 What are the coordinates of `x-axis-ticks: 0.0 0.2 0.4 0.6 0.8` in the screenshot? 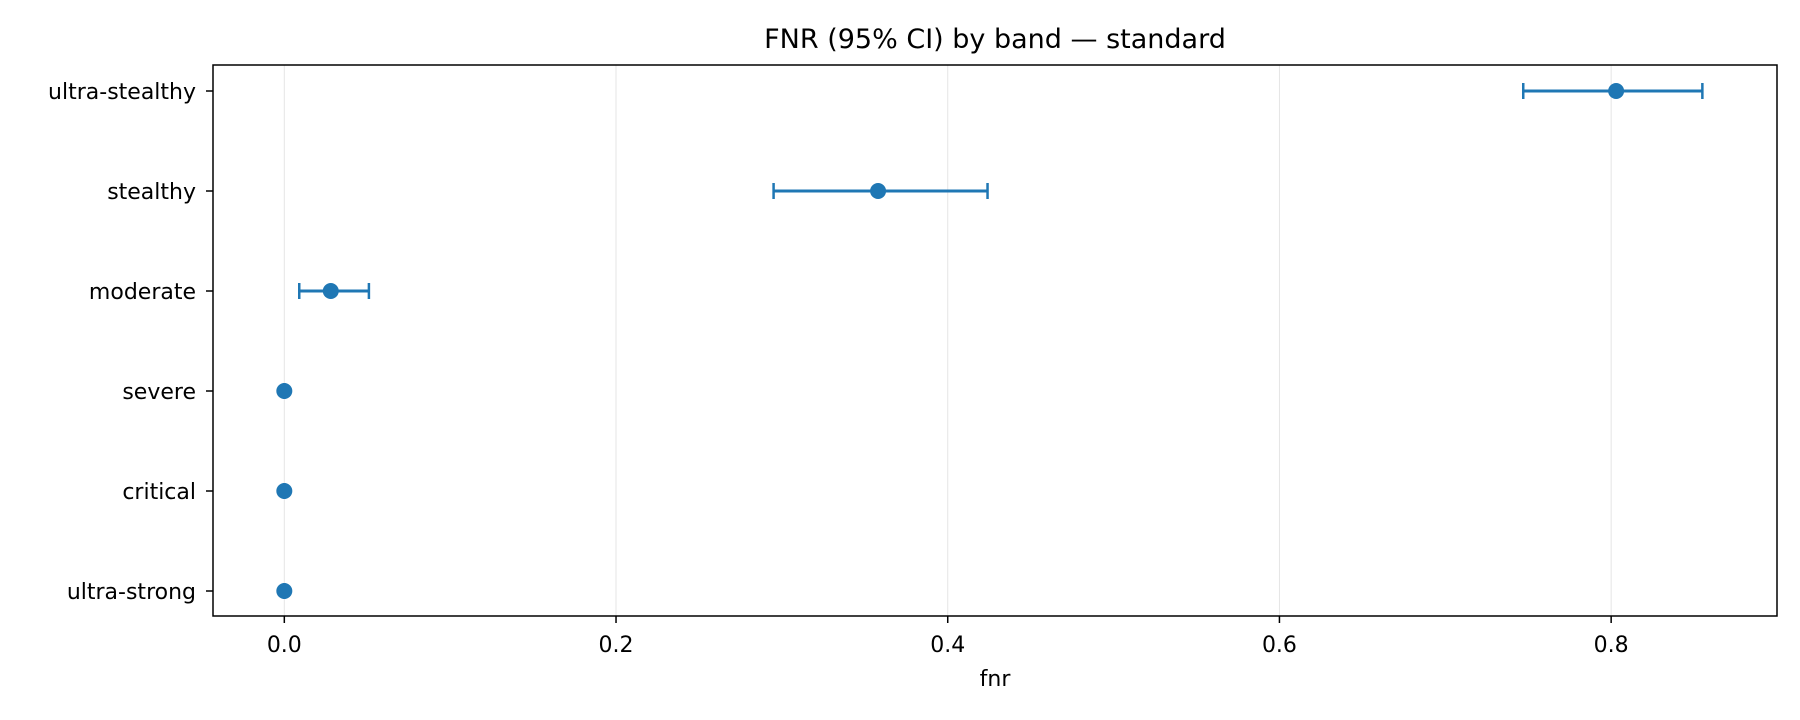 It's located at (948, 637).